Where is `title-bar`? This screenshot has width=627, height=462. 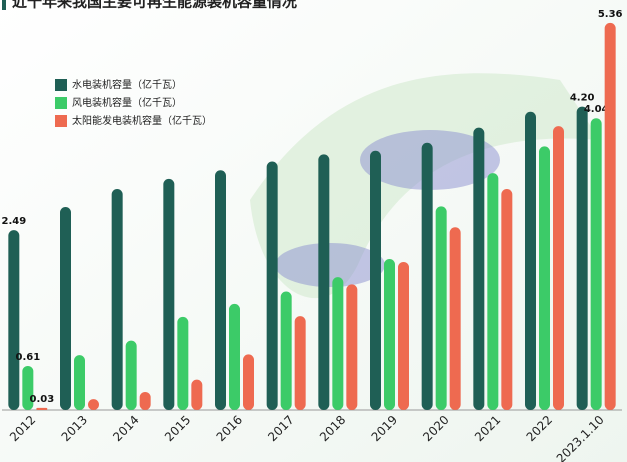
title-bar is located at coordinates (4, 5).